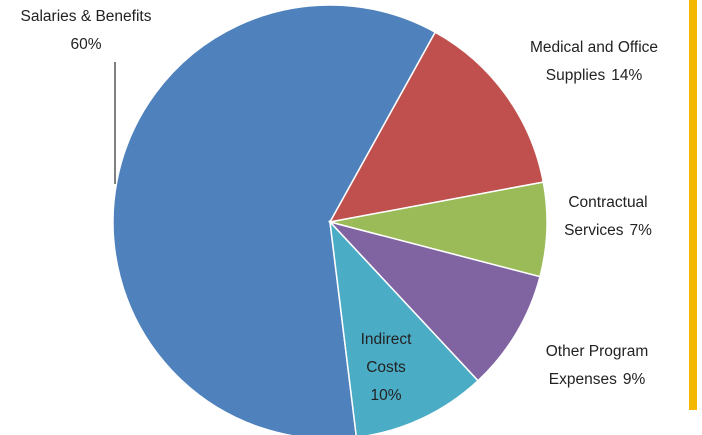 The image size is (702, 435). I want to click on side-bar, so click(693, 205).